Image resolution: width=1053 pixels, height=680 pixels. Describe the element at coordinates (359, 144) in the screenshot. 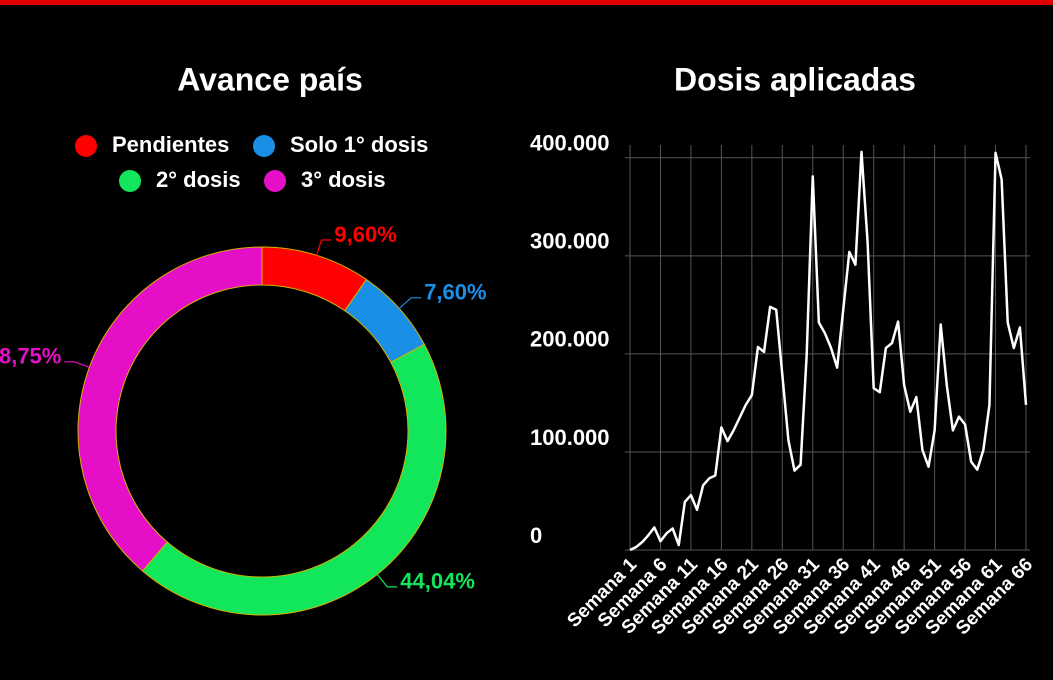

I see `legend-label: Solo 1° dosis` at that location.